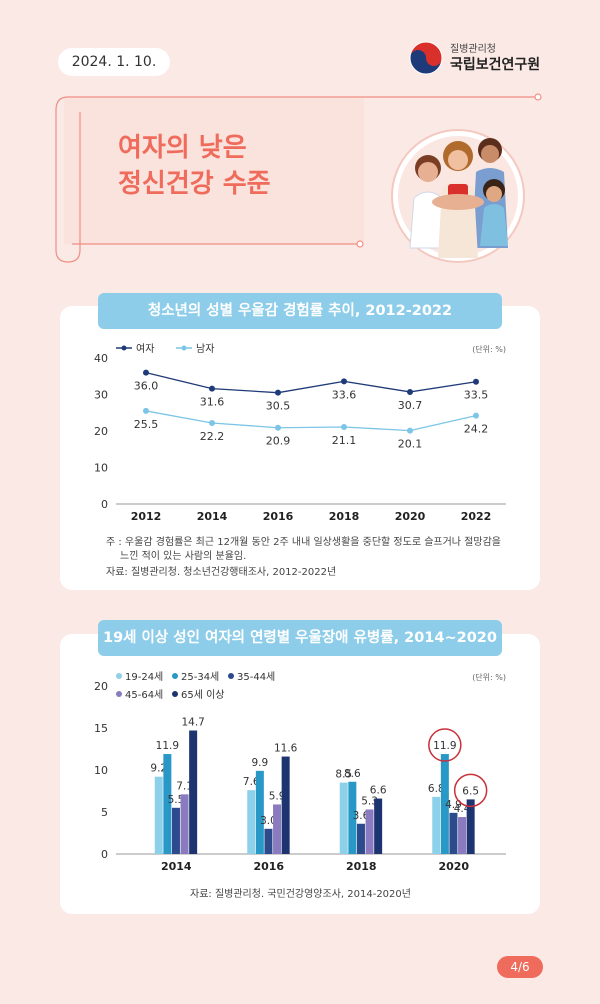 The image size is (600, 1004). Describe the element at coordinates (352, 774) in the screenshot. I see `bar-value-label: 8.6` at that location.